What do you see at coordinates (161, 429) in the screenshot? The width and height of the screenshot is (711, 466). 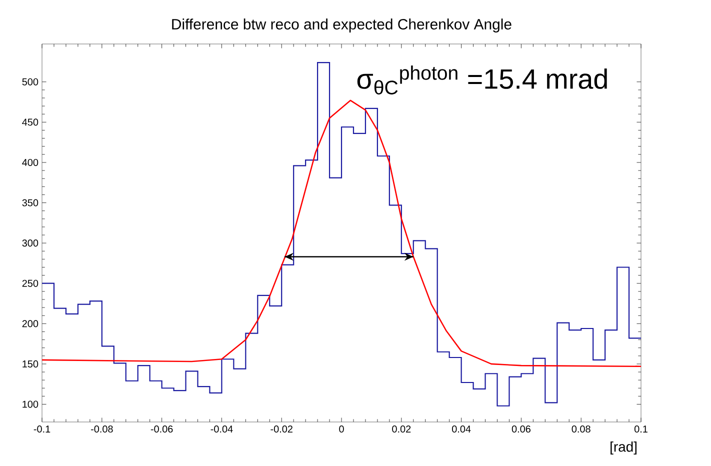 I see `x-tick-label: -0.06` at bounding box center [161, 429].